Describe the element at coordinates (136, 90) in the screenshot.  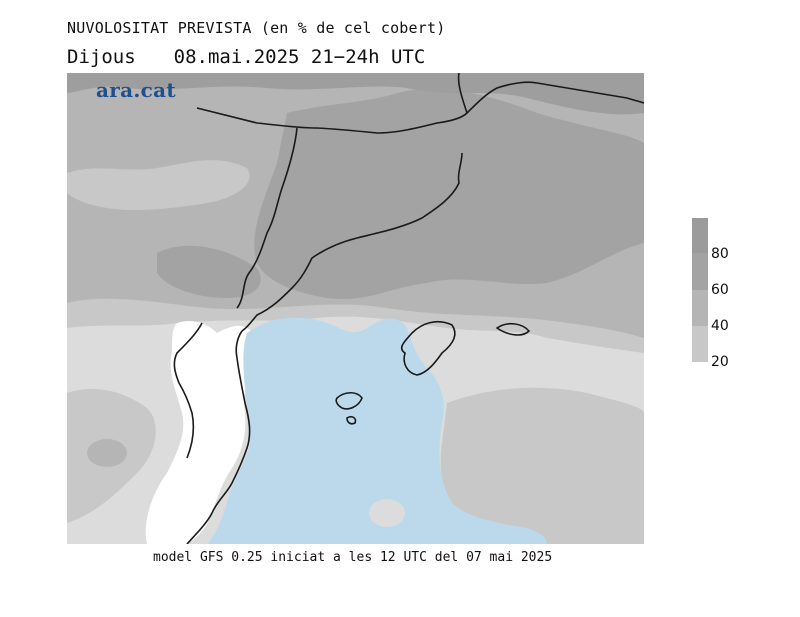
I see `ara-cat-logo: ara.cat` at that location.